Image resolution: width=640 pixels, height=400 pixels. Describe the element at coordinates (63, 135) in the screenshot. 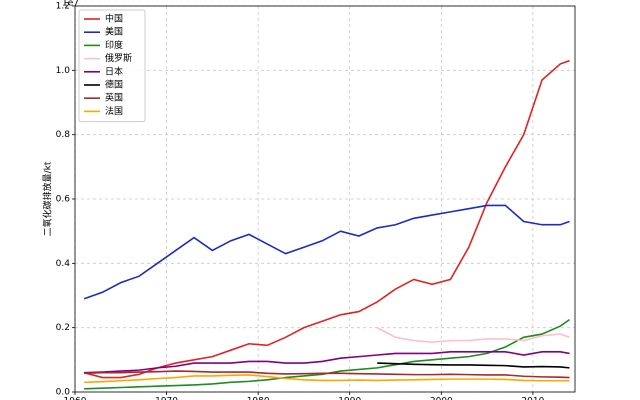

I see `y-tick-label: 0.8` at that location.